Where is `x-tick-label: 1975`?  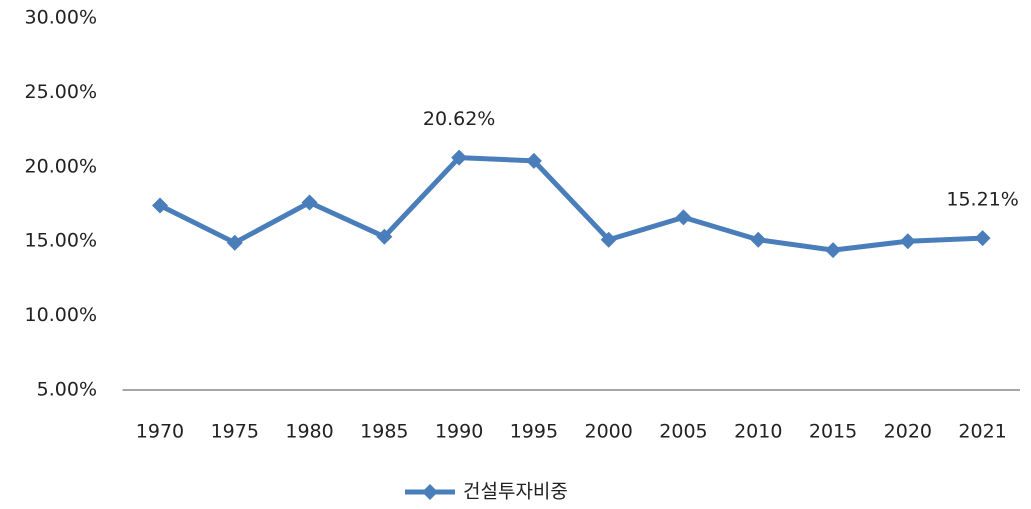
x-tick-label: 1975 is located at coordinates (235, 432).